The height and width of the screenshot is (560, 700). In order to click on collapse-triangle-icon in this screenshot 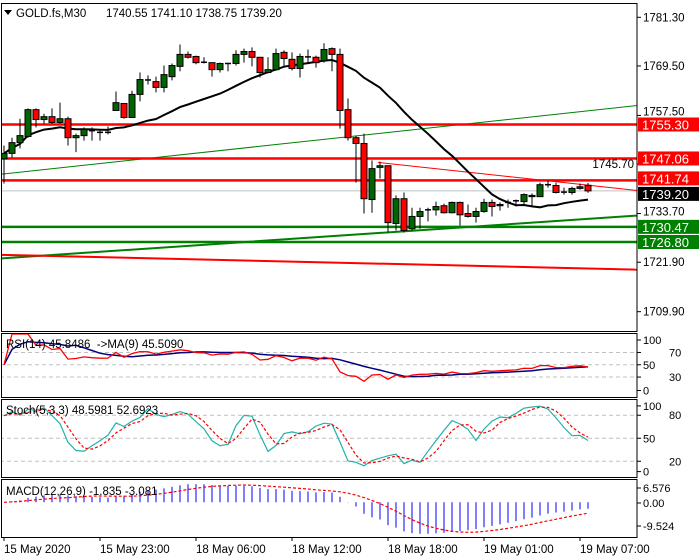, I will do `click(8, 12)`.